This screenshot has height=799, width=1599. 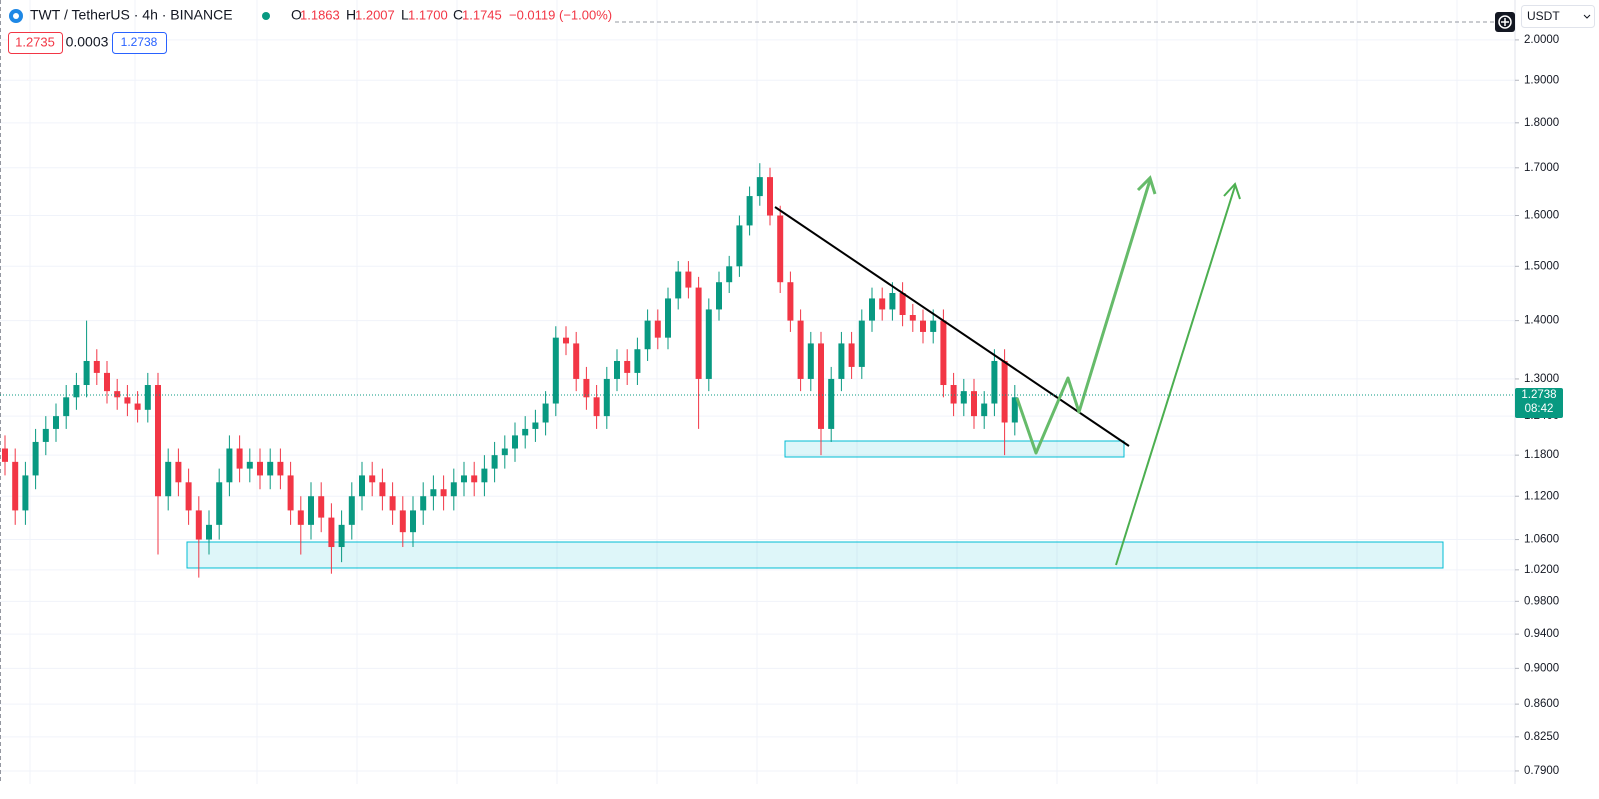 I want to click on trend-line, so click(x=952, y=326).